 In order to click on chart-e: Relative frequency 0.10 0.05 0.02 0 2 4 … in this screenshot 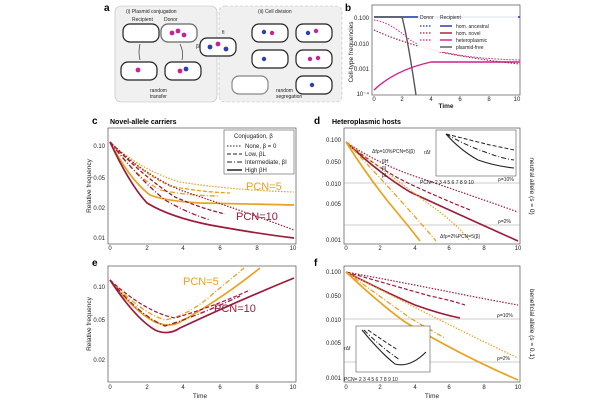, I will do `click(191, 332)`.